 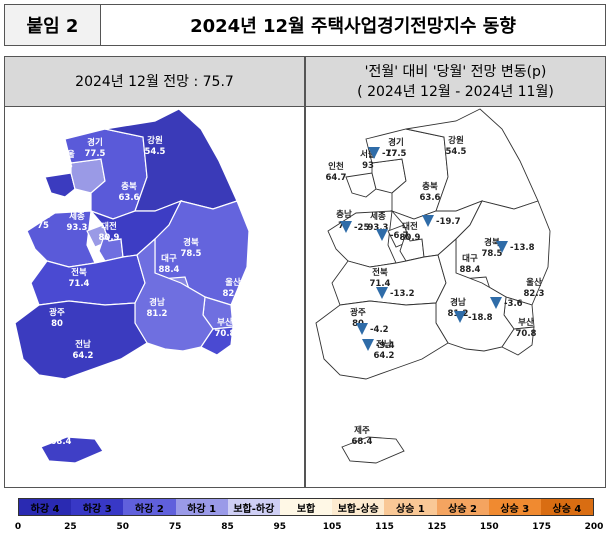 What do you see at coordinates (506, 303) in the screenshot?
I see `change-marker-extra: -3.6` at bounding box center [506, 303].